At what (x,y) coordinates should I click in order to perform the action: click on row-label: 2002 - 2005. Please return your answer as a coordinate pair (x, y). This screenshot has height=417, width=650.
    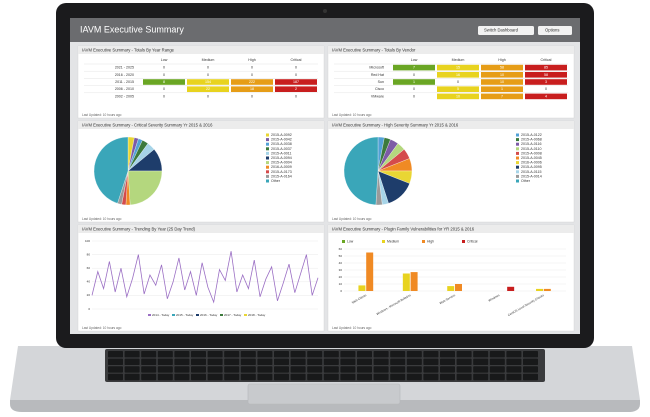
    Looking at the image, I should click on (124, 96).